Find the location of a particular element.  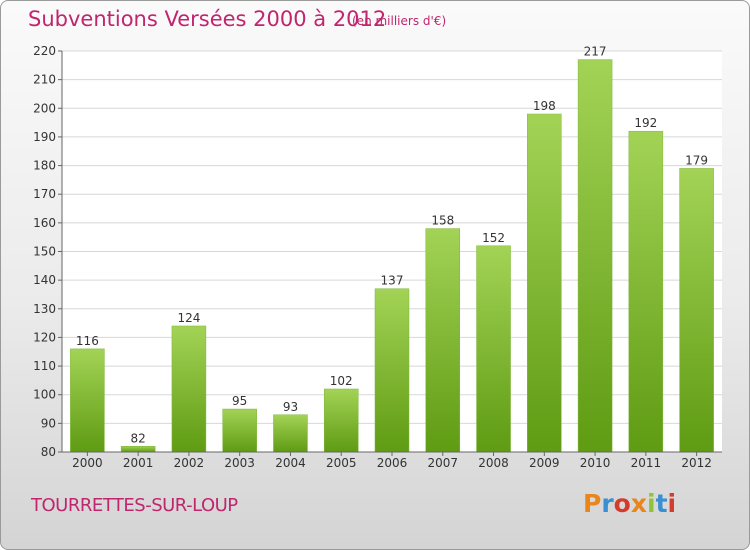

data-label-2011: 192 is located at coordinates (645, 123).